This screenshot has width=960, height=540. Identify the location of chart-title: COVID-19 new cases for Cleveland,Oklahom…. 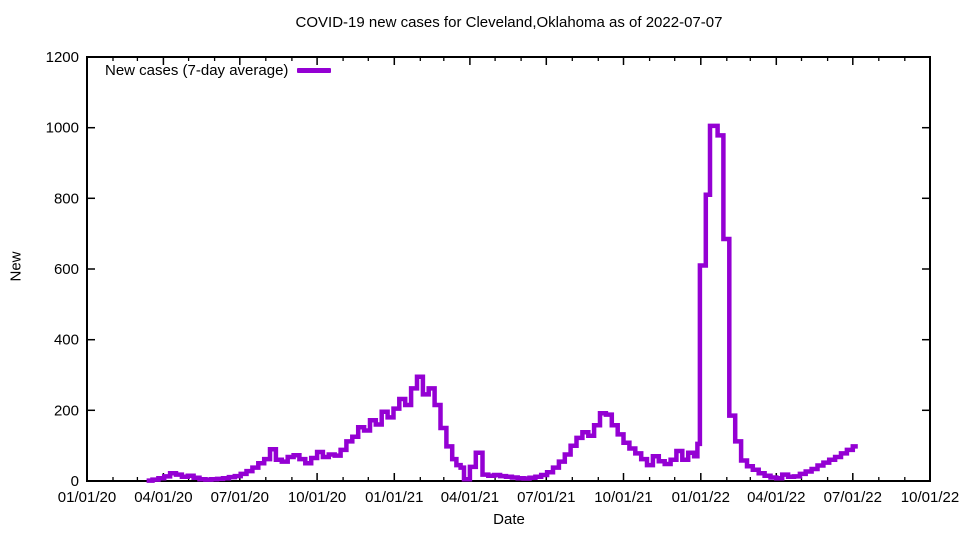
(509, 22).